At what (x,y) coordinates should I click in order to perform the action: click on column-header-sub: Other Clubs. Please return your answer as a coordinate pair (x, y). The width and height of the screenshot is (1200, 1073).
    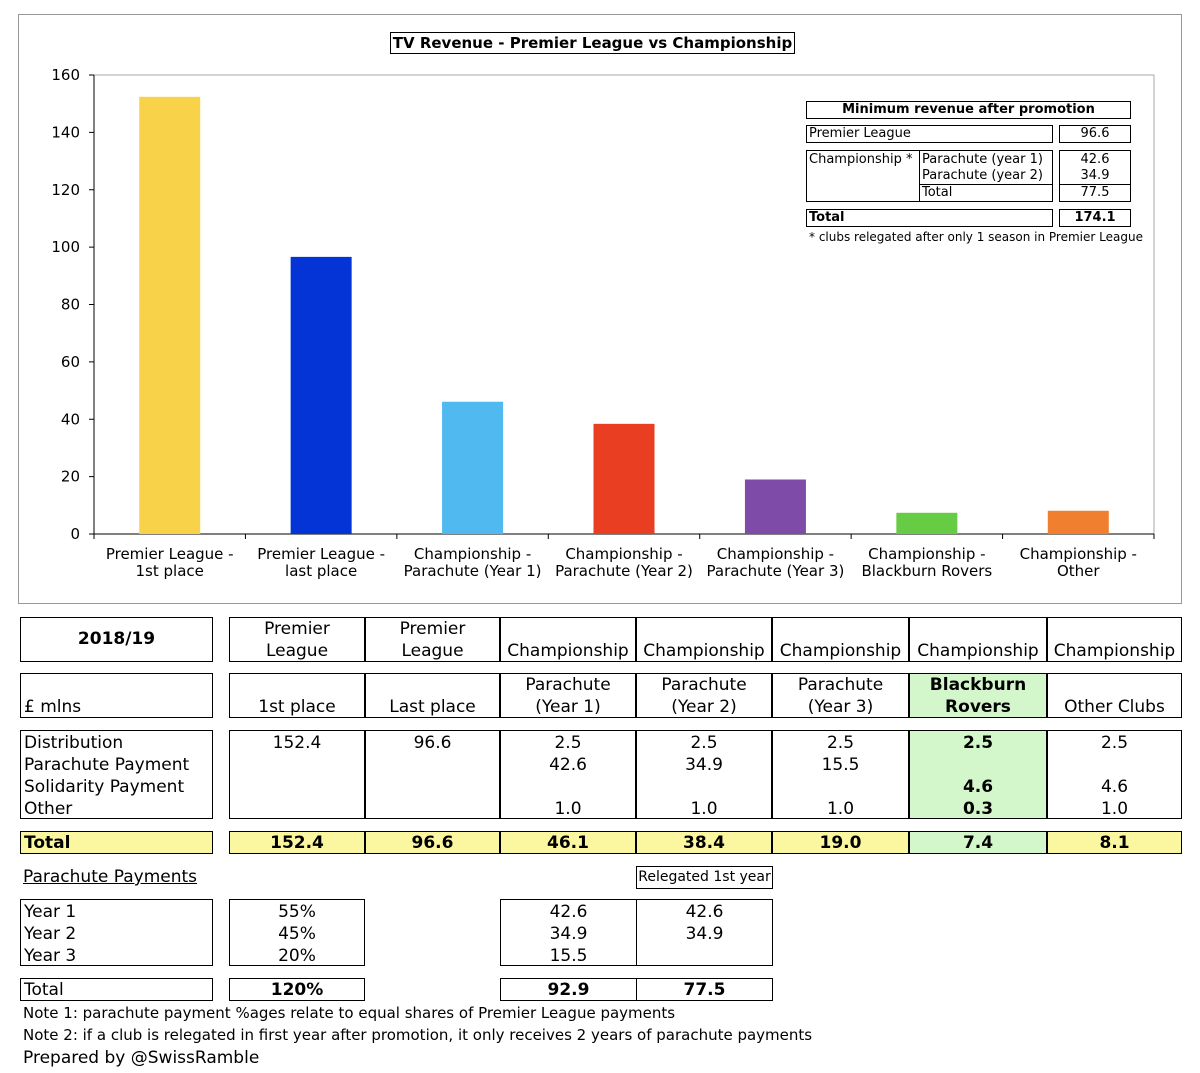
    Looking at the image, I should click on (1114, 695).